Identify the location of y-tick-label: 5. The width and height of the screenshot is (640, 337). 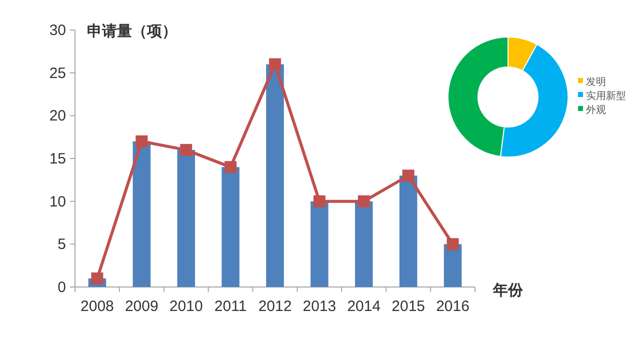
(62, 245).